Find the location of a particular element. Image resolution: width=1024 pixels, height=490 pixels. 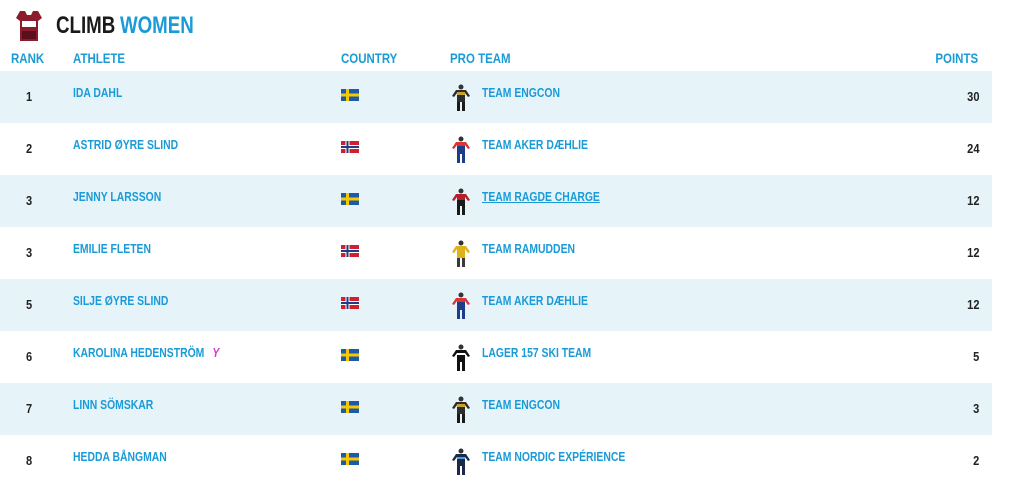

points-cell: 24 is located at coordinates (972, 148).